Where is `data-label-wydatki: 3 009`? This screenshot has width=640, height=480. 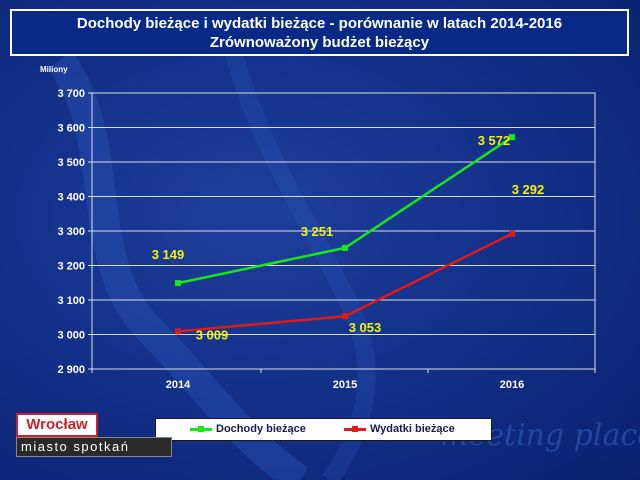 data-label-wydatki: 3 009 is located at coordinates (212, 334).